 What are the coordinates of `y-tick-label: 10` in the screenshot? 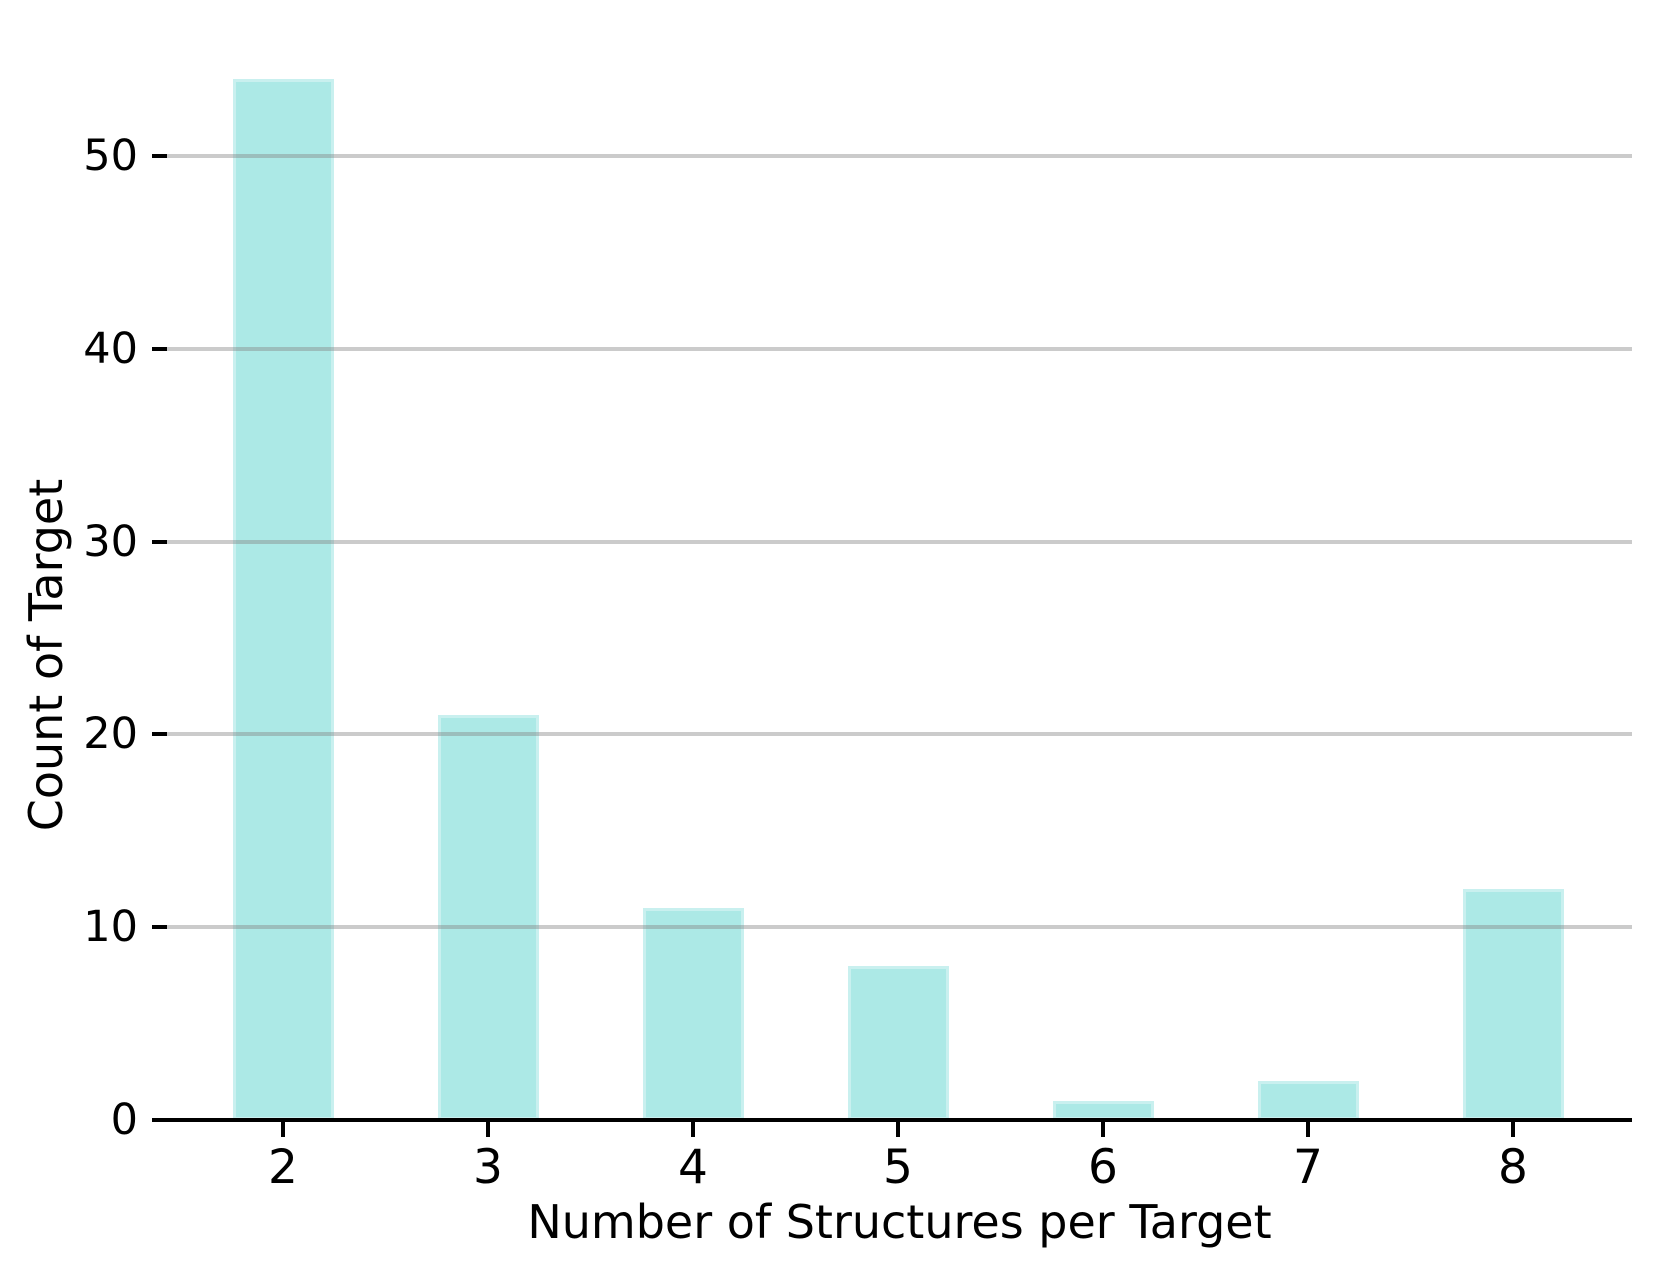 It's located at (110, 927).